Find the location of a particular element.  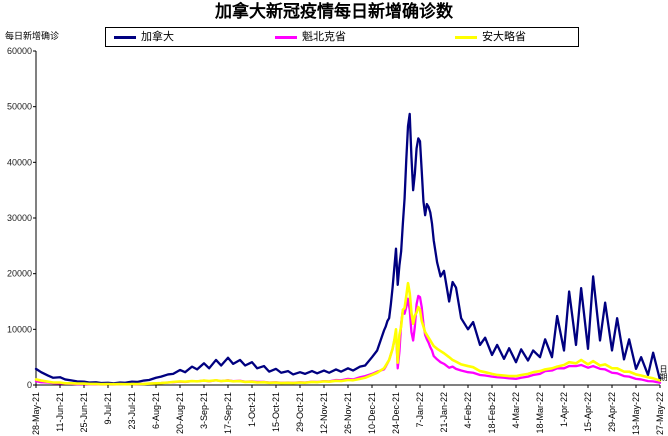

legend: 加拿大 魁北克省 安大略省 is located at coordinates (342, 37).